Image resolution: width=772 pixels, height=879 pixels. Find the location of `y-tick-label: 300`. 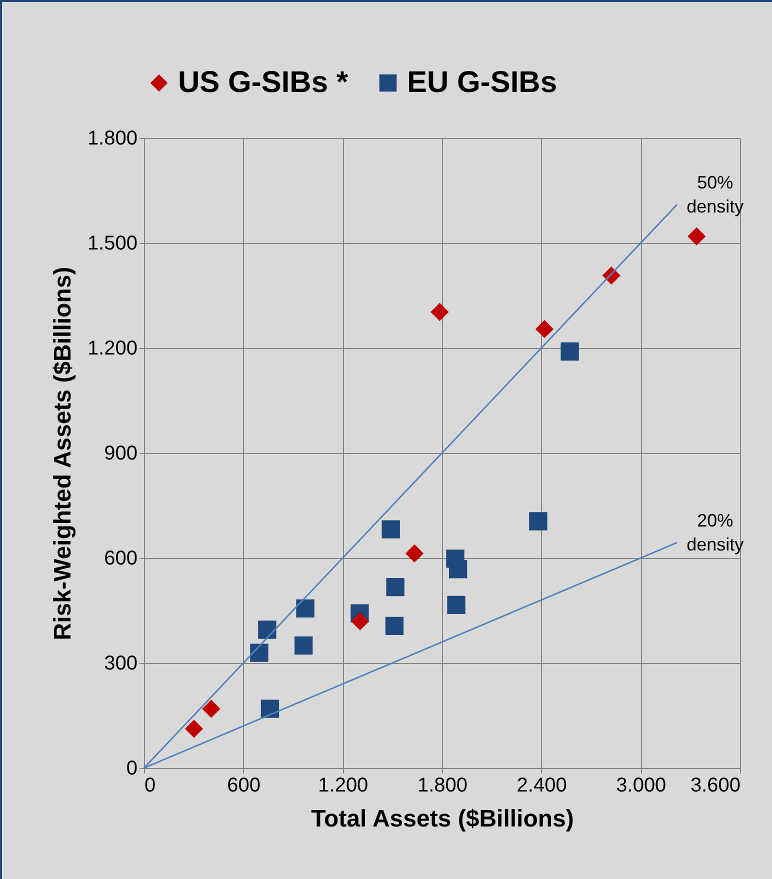

y-tick-label: 300 is located at coordinates (121, 663).